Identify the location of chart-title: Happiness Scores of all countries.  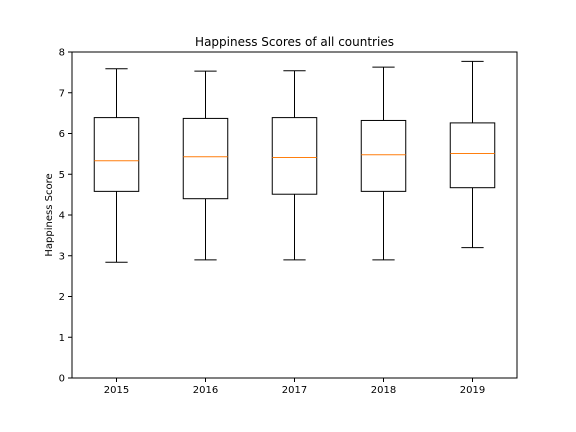
(294, 42).